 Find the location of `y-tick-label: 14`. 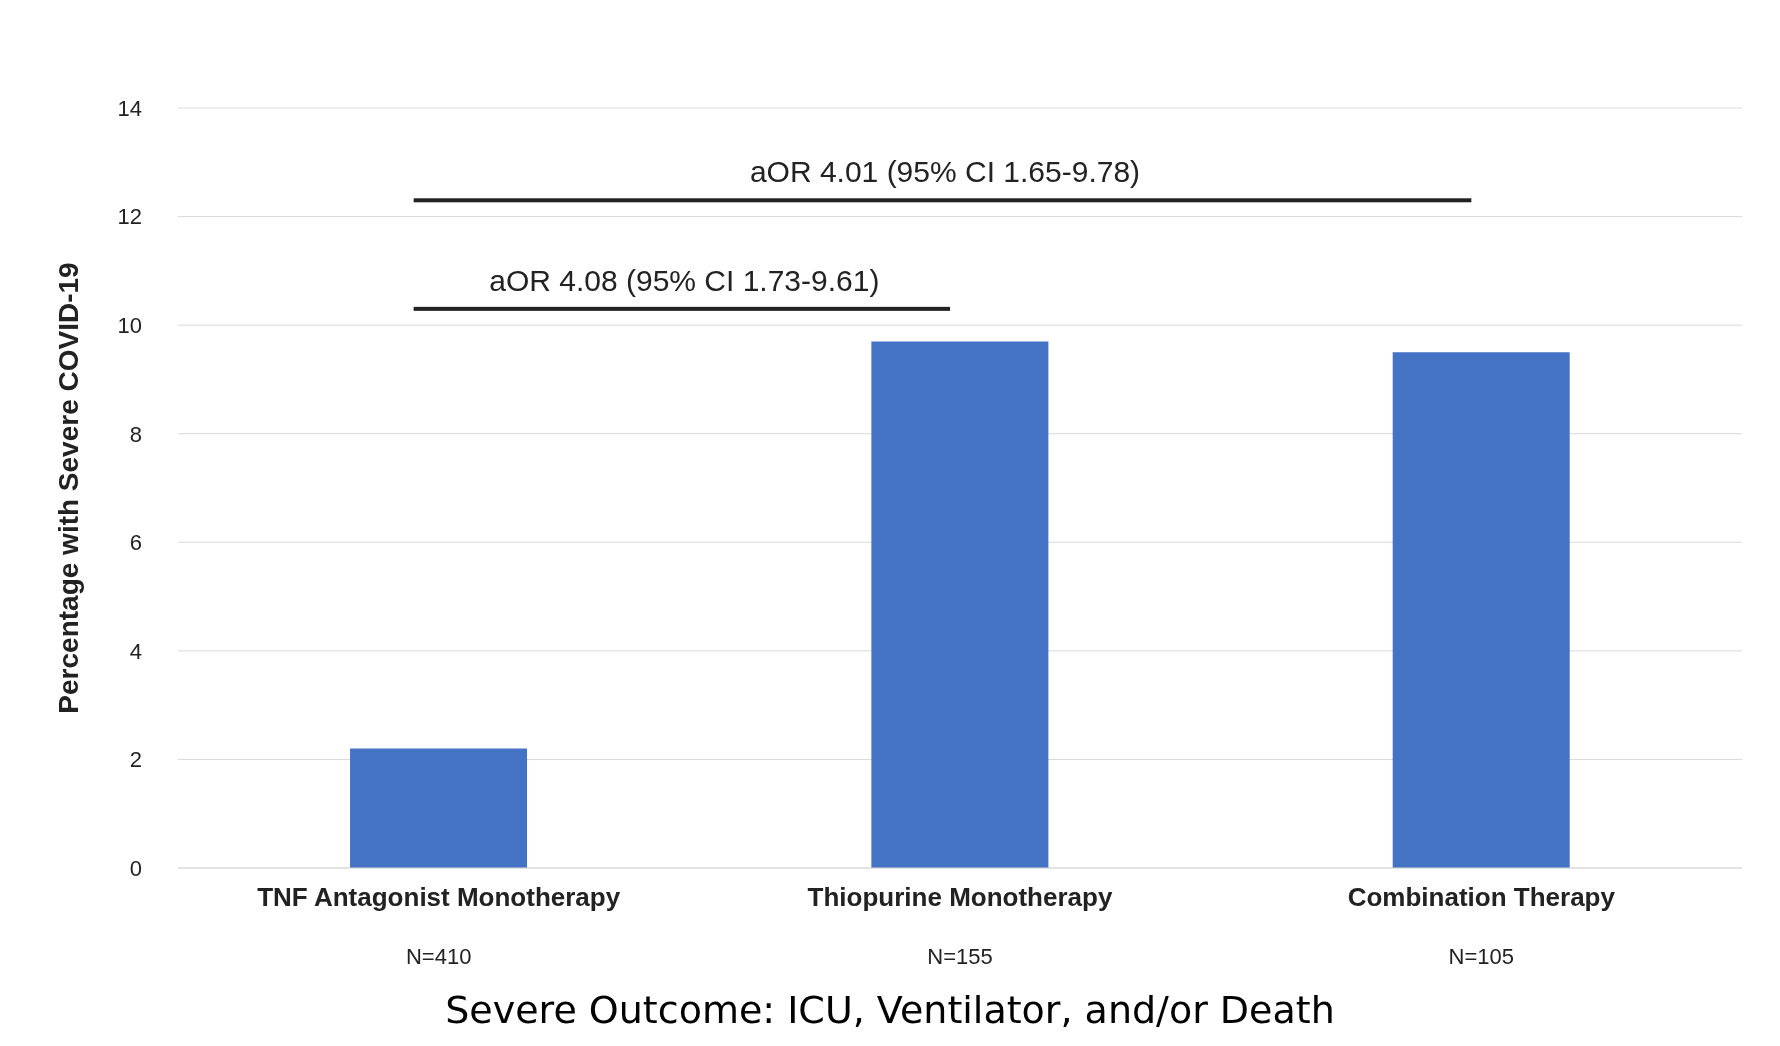

y-tick-label: 14 is located at coordinates (129, 108).